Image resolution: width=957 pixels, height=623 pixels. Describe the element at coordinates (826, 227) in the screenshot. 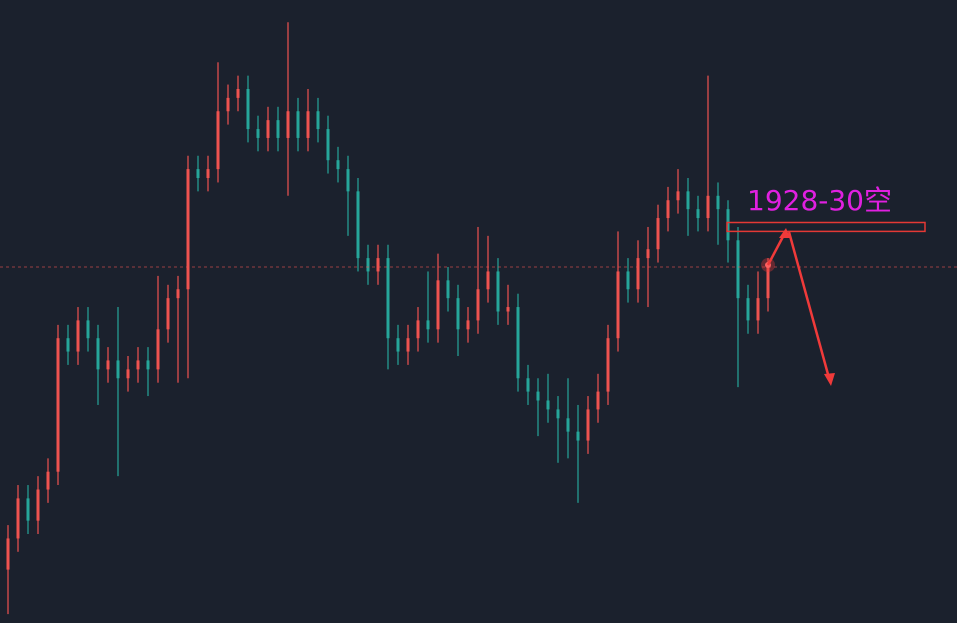

I see `zone` at that location.